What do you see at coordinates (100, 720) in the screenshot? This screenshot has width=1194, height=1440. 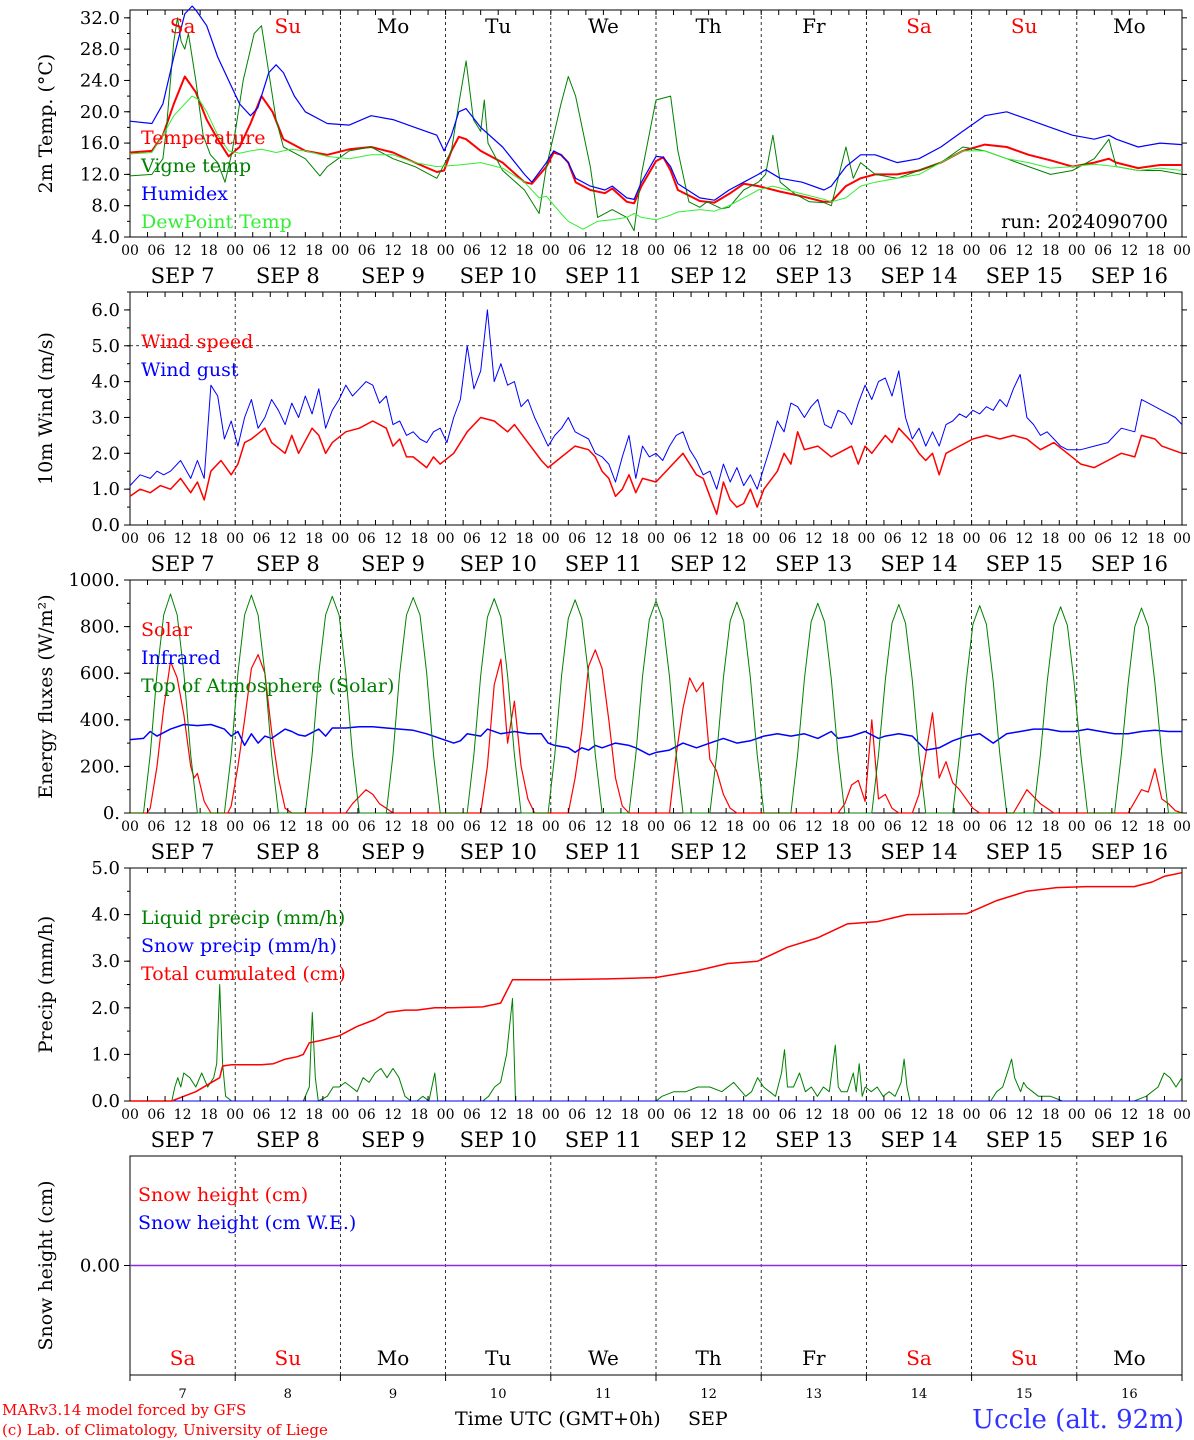 I see `y-tick-label: 400.` at bounding box center [100, 720].